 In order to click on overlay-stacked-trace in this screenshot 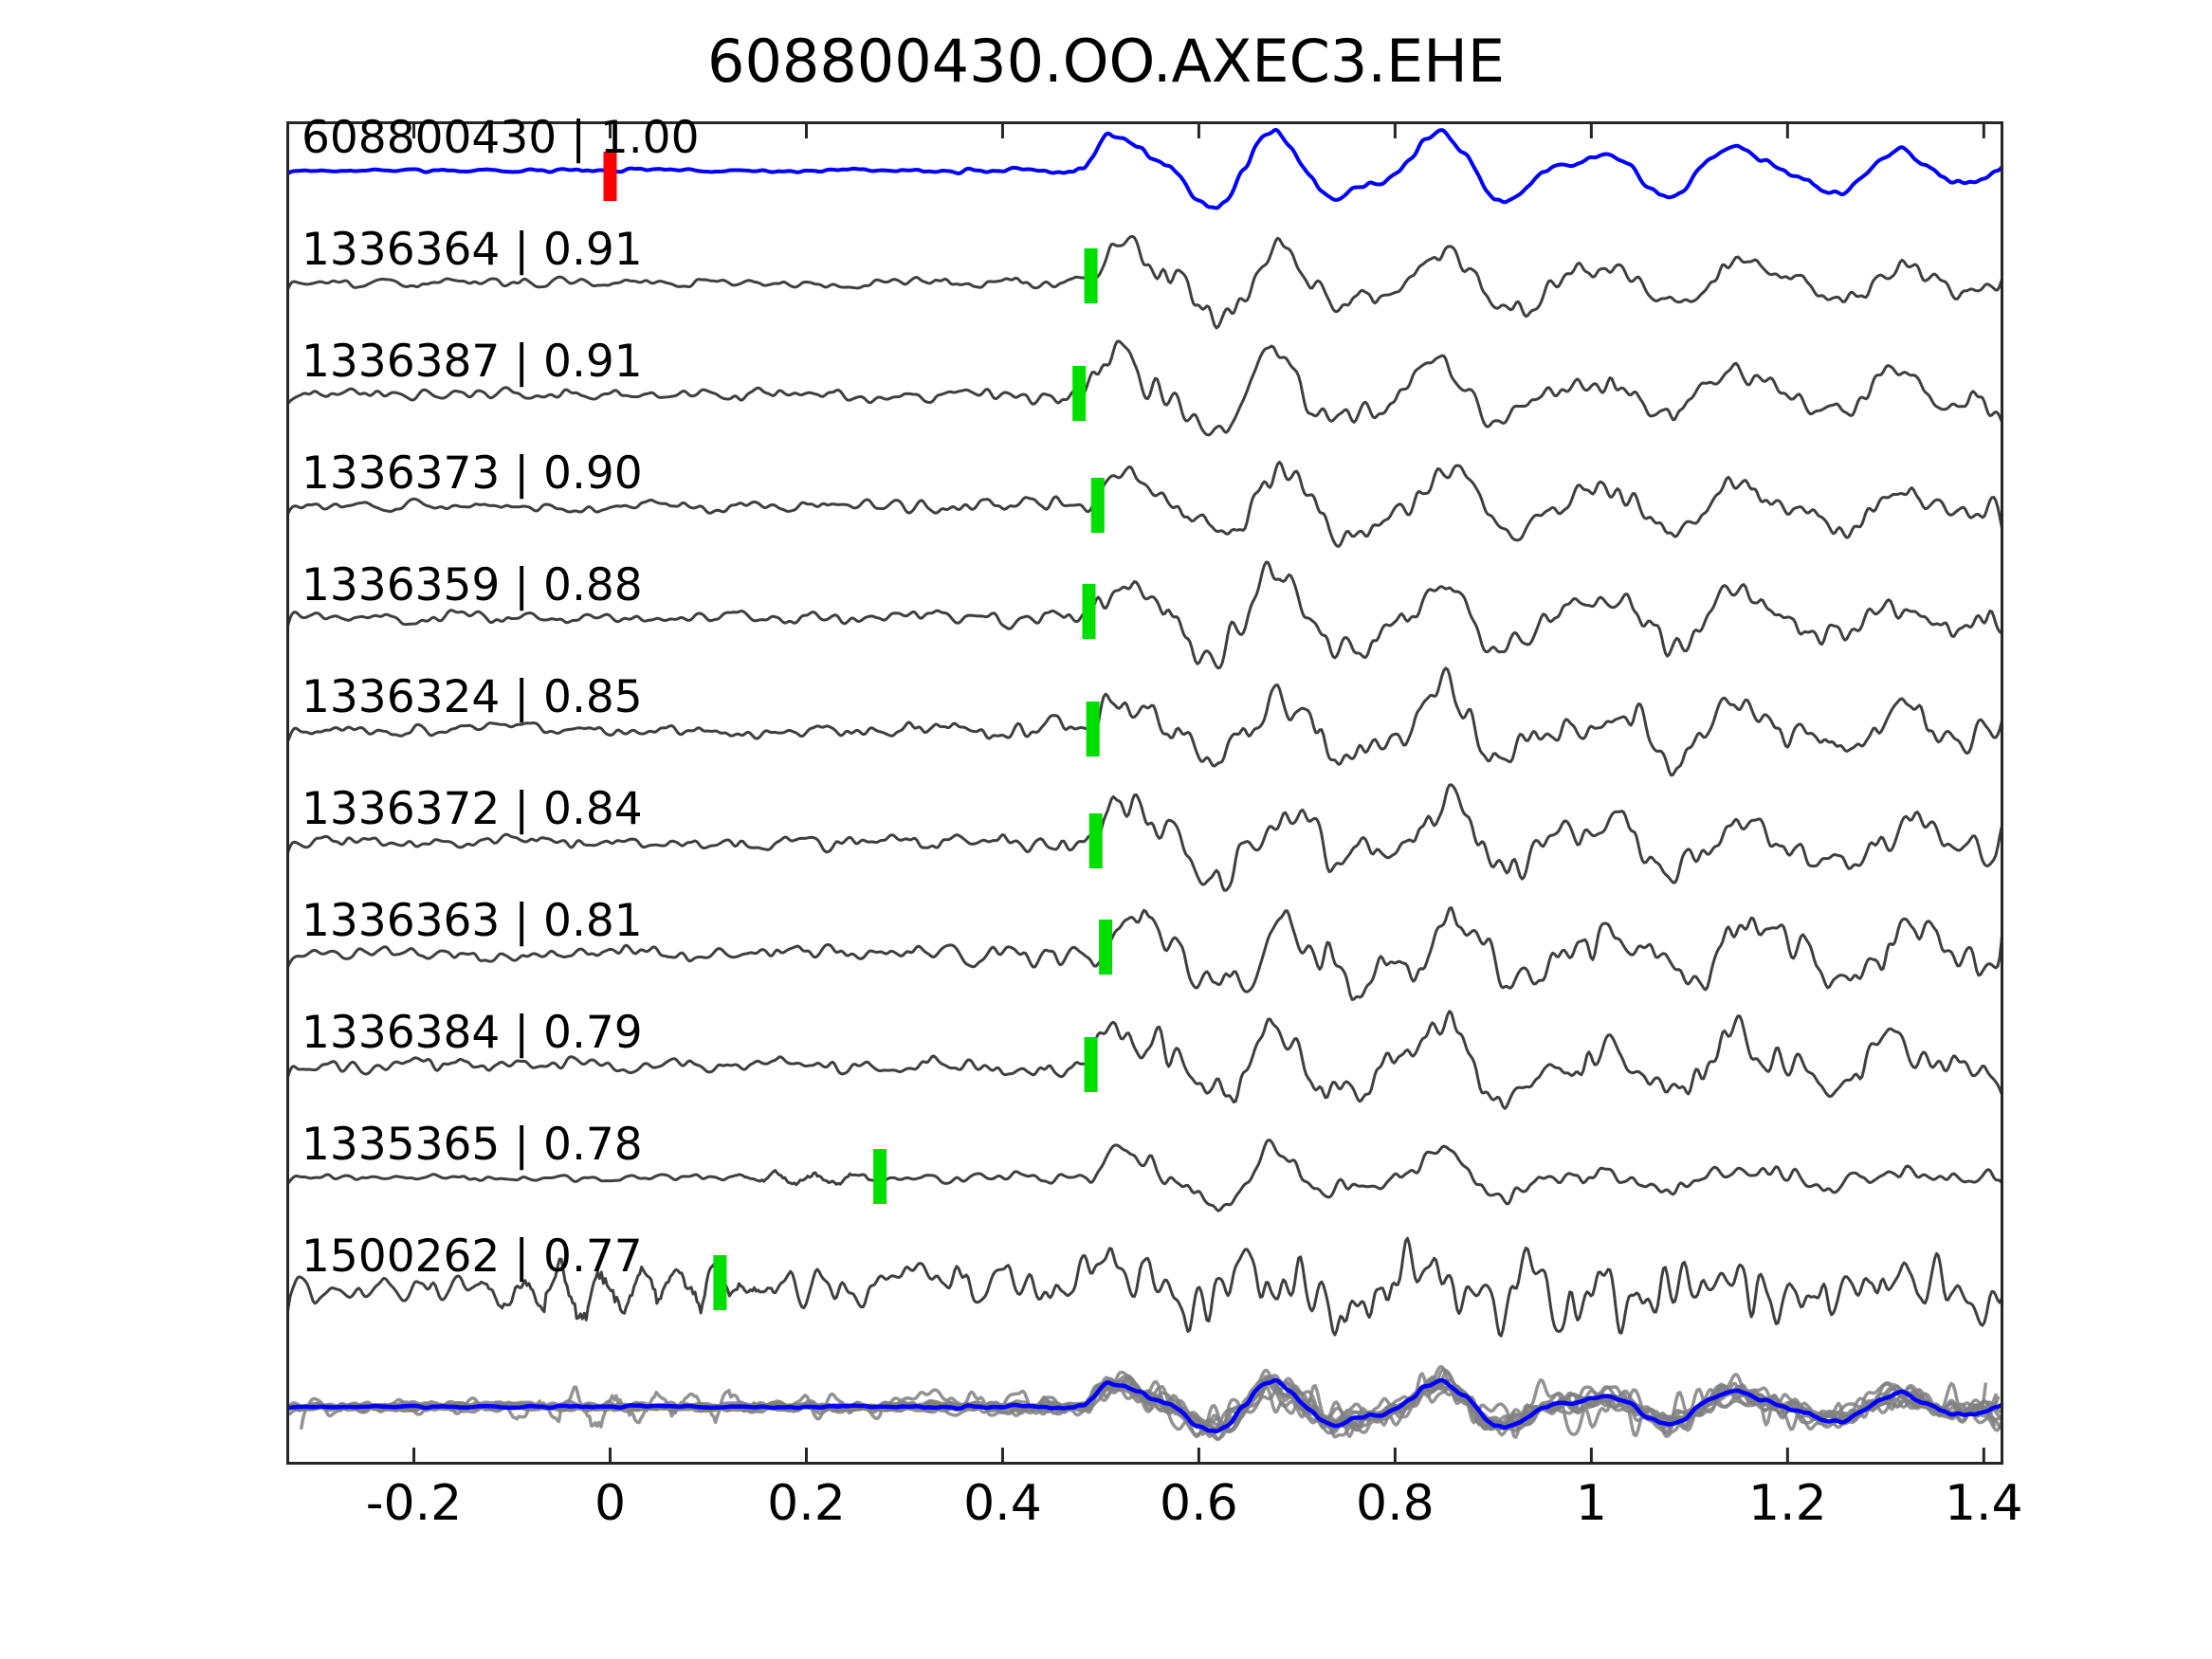, I will do `click(1151, 1405)`.